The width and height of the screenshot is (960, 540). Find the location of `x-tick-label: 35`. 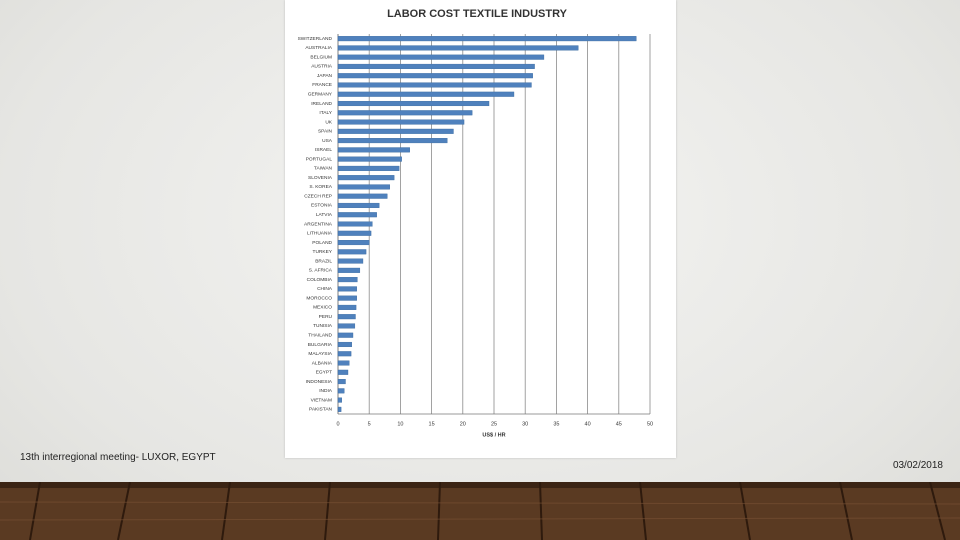

x-tick-label: 35 is located at coordinates (556, 424).